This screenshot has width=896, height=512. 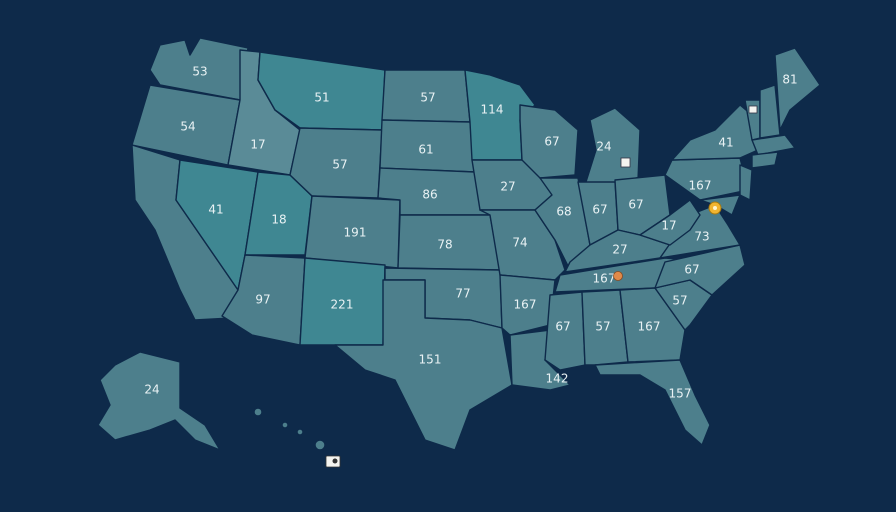 What do you see at coordinates (725, 143) in the screenshot?
I see `label-new-york: 41` at bounding box center [725, 143].